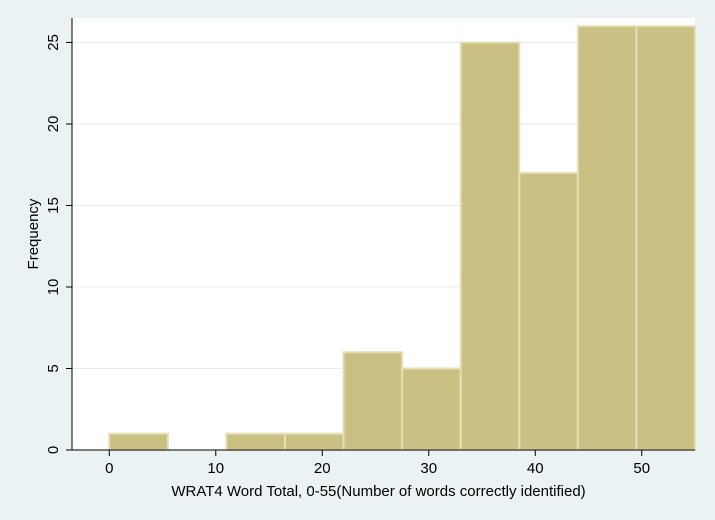  Describe the element at coordinates (428, 468) in the screenshot. I see `x-tick-label: 30` at that location.